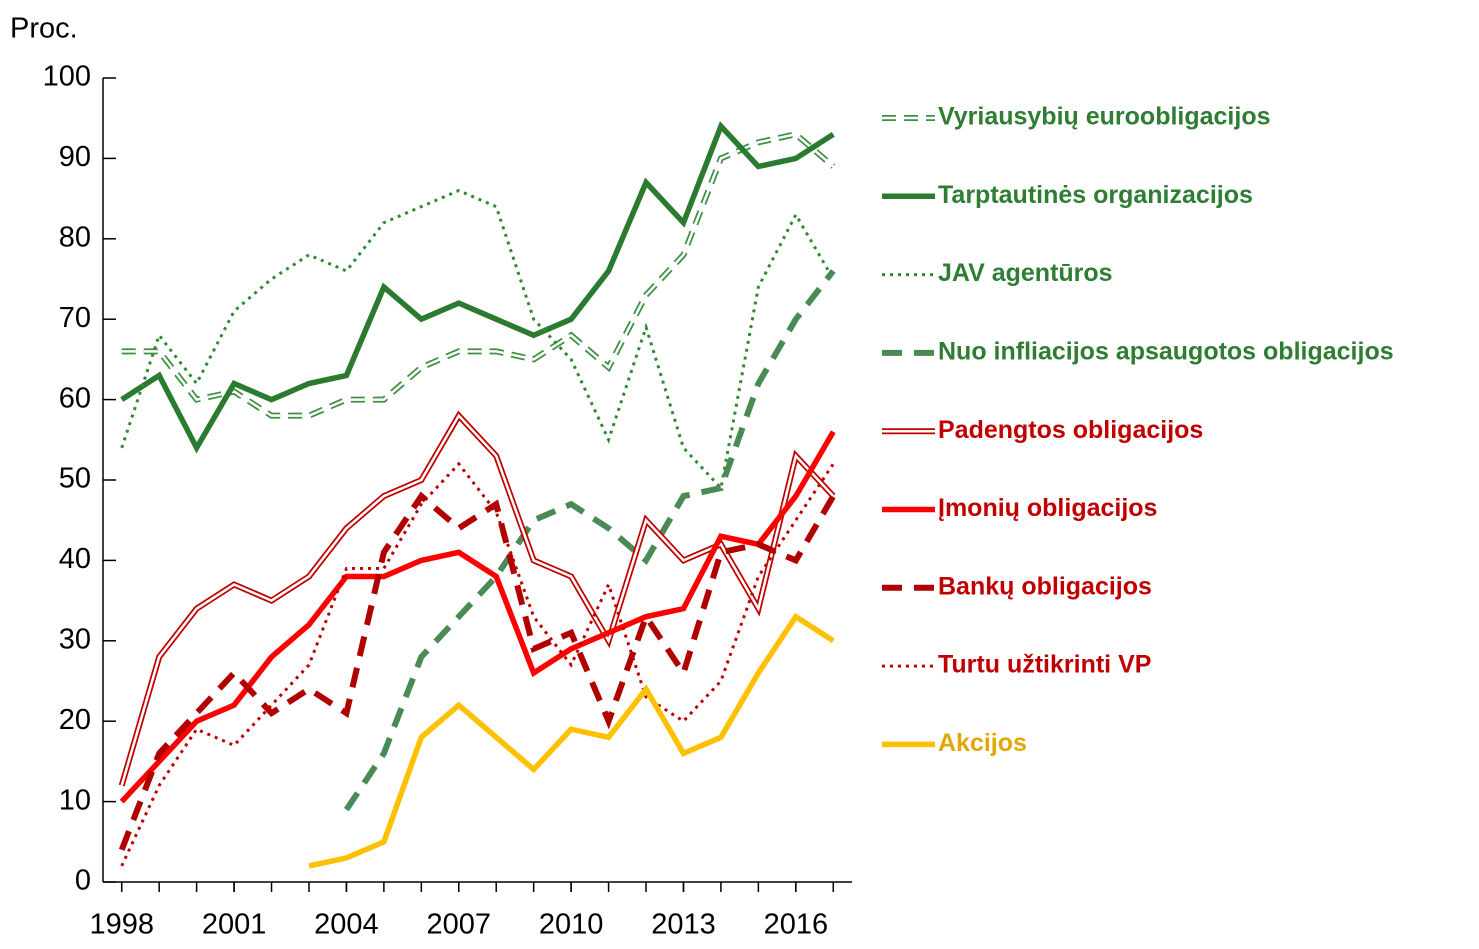  I want to click on x-tick-label: 2010, so click(571, 925).